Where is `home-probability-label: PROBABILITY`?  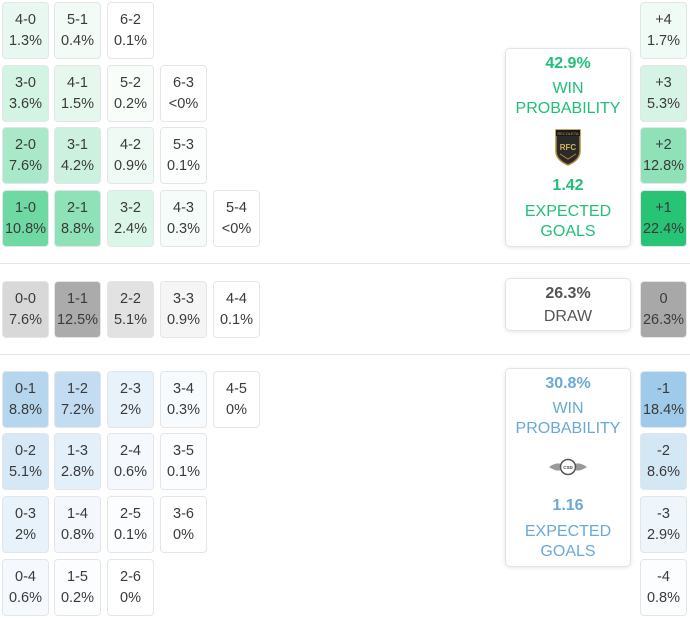 home-probability-label: PROBABILITY is located at coordinates (568, 108).